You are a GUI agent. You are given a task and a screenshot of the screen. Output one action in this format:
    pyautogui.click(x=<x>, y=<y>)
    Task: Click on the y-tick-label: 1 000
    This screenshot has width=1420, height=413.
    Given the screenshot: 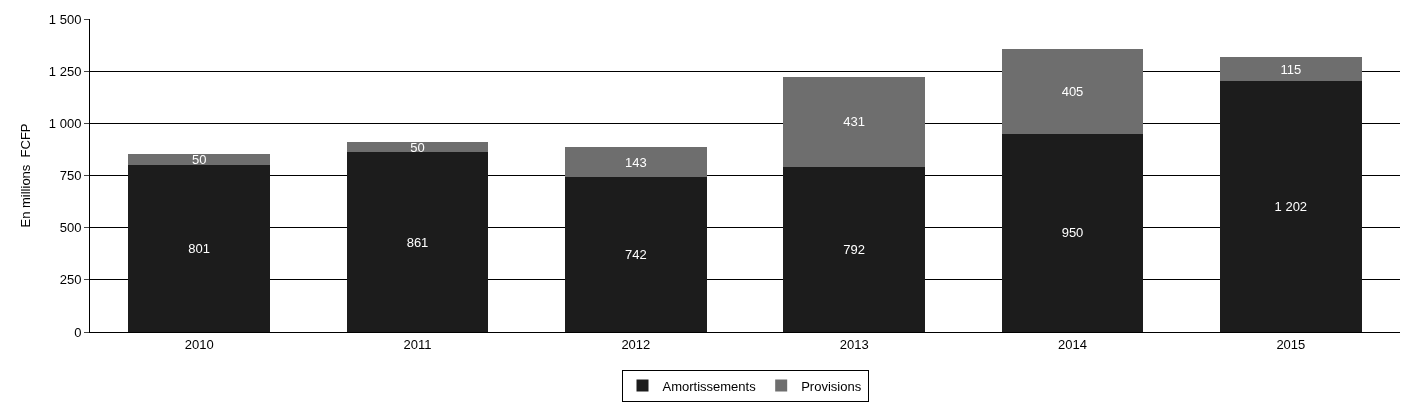 What is the action you would take?
    pyautogui.click(x=65, y=123)
    